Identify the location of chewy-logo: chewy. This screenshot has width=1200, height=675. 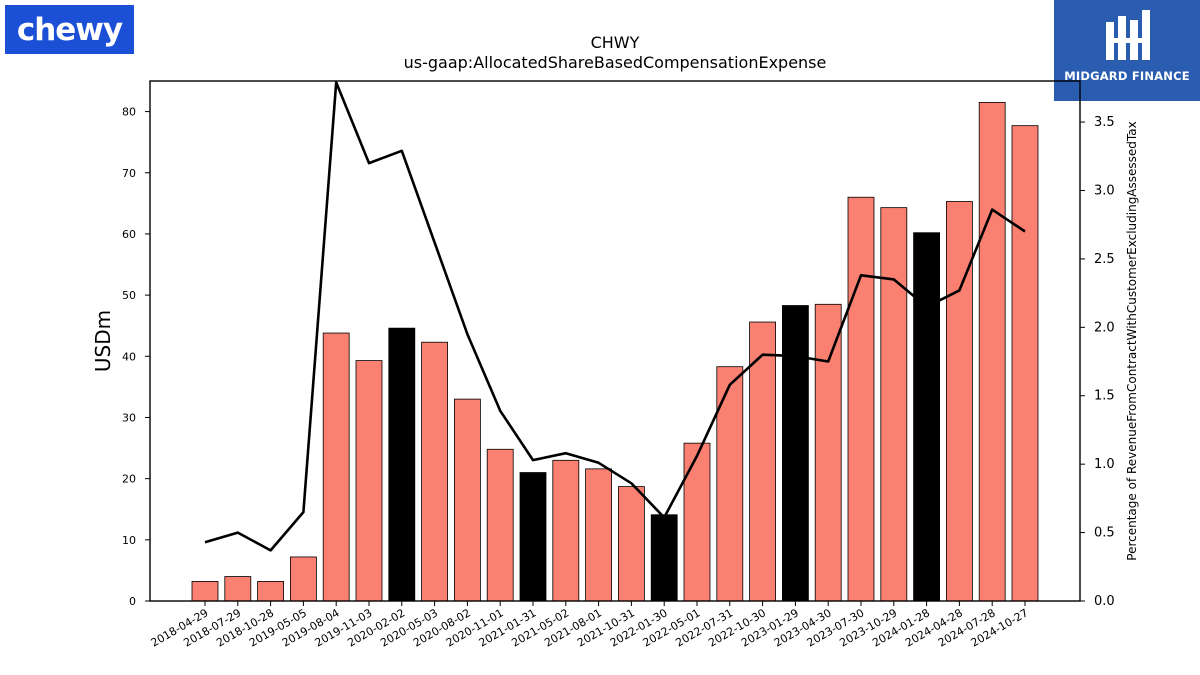
(69, 29).